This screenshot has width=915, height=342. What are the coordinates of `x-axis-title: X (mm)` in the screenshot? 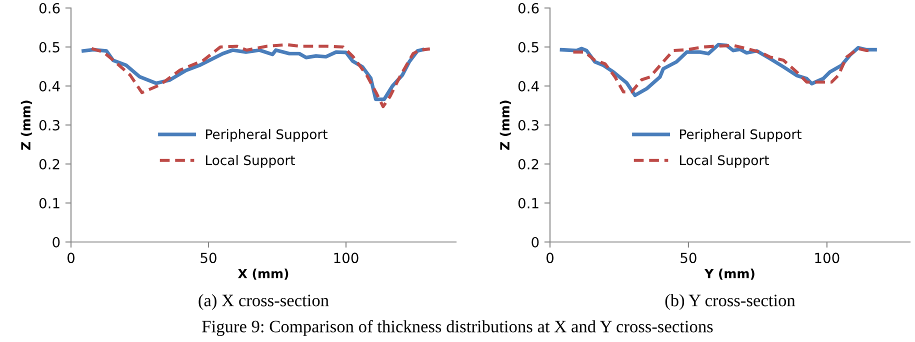 It's located at (263, 274).